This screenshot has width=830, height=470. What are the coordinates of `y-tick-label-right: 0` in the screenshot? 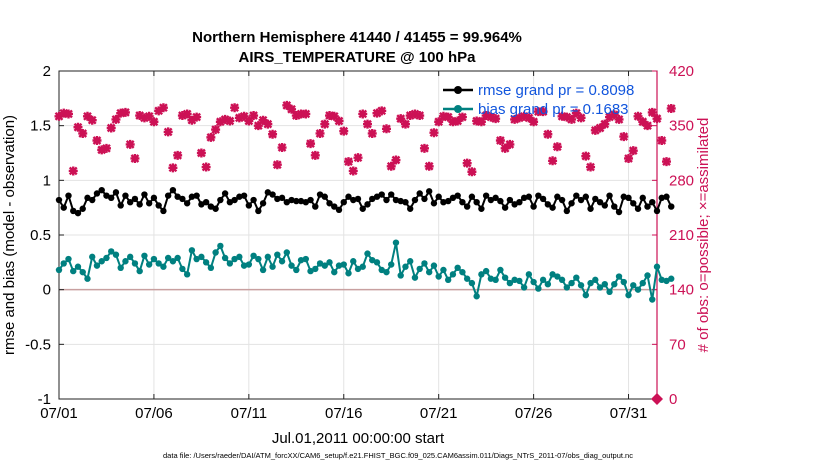 It's located at (673, 399).